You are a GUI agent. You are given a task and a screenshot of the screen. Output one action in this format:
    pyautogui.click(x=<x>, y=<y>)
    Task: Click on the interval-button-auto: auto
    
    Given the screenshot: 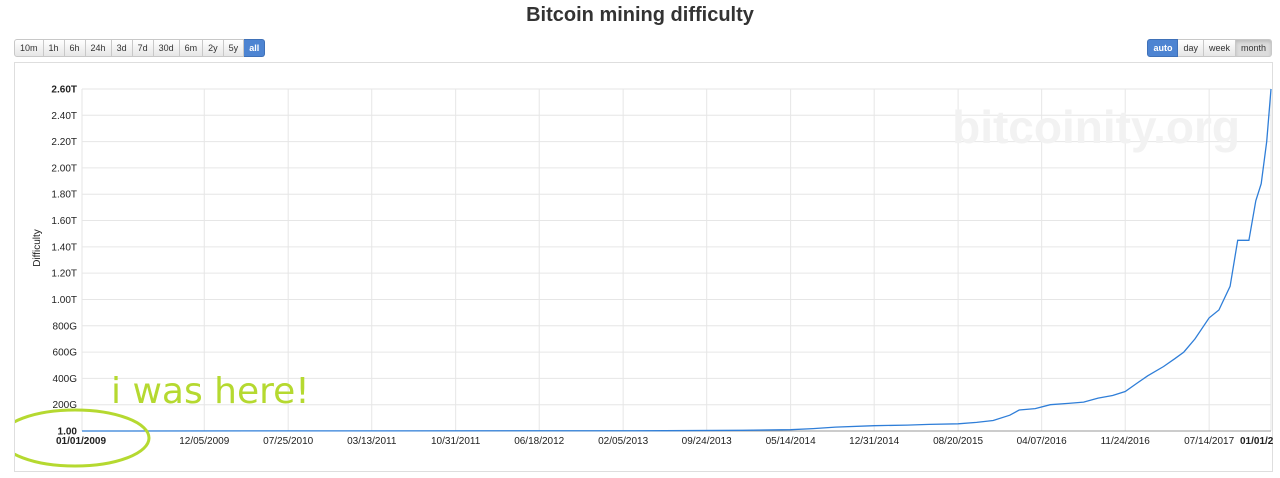 What is the action you would take?
    pyautogui.click(x=1163, y=48)
    